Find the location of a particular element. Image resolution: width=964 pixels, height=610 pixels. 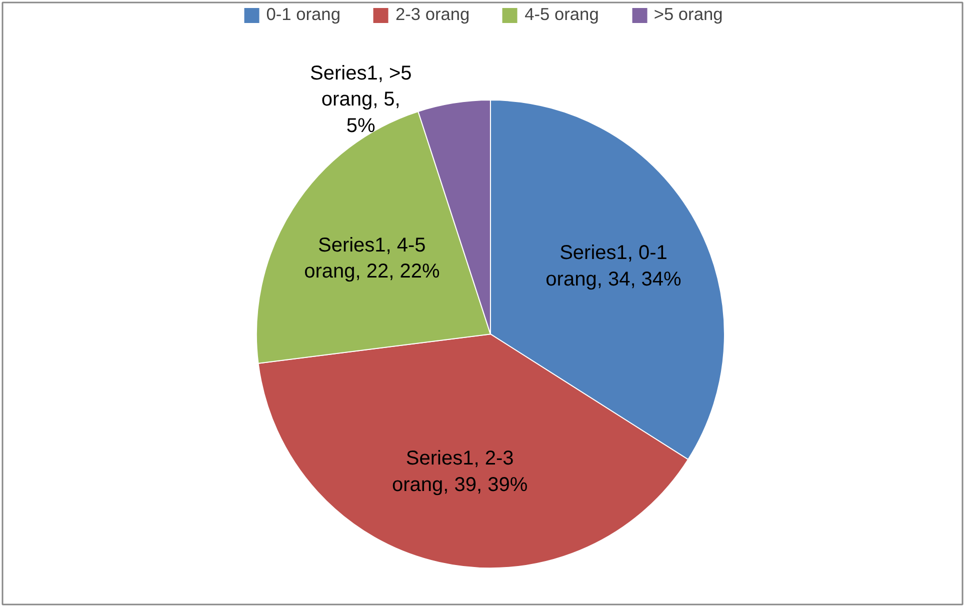

legend-label: 4-5 orang is located at coordinates (561, 14).